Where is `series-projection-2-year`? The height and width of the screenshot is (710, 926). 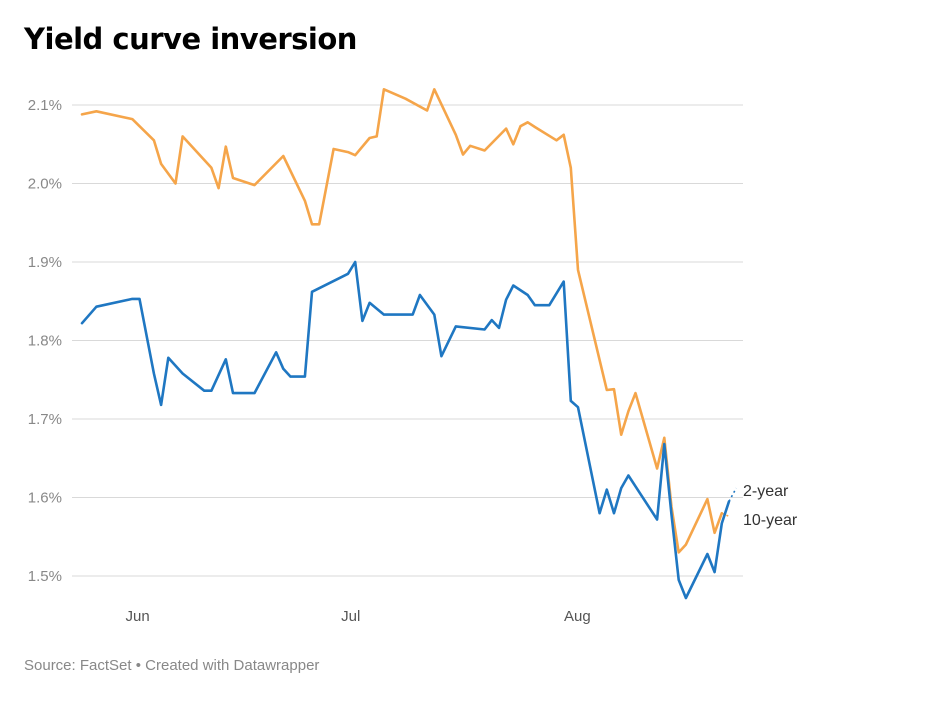
series-projection-2-year is located at coordinates (732, 494).